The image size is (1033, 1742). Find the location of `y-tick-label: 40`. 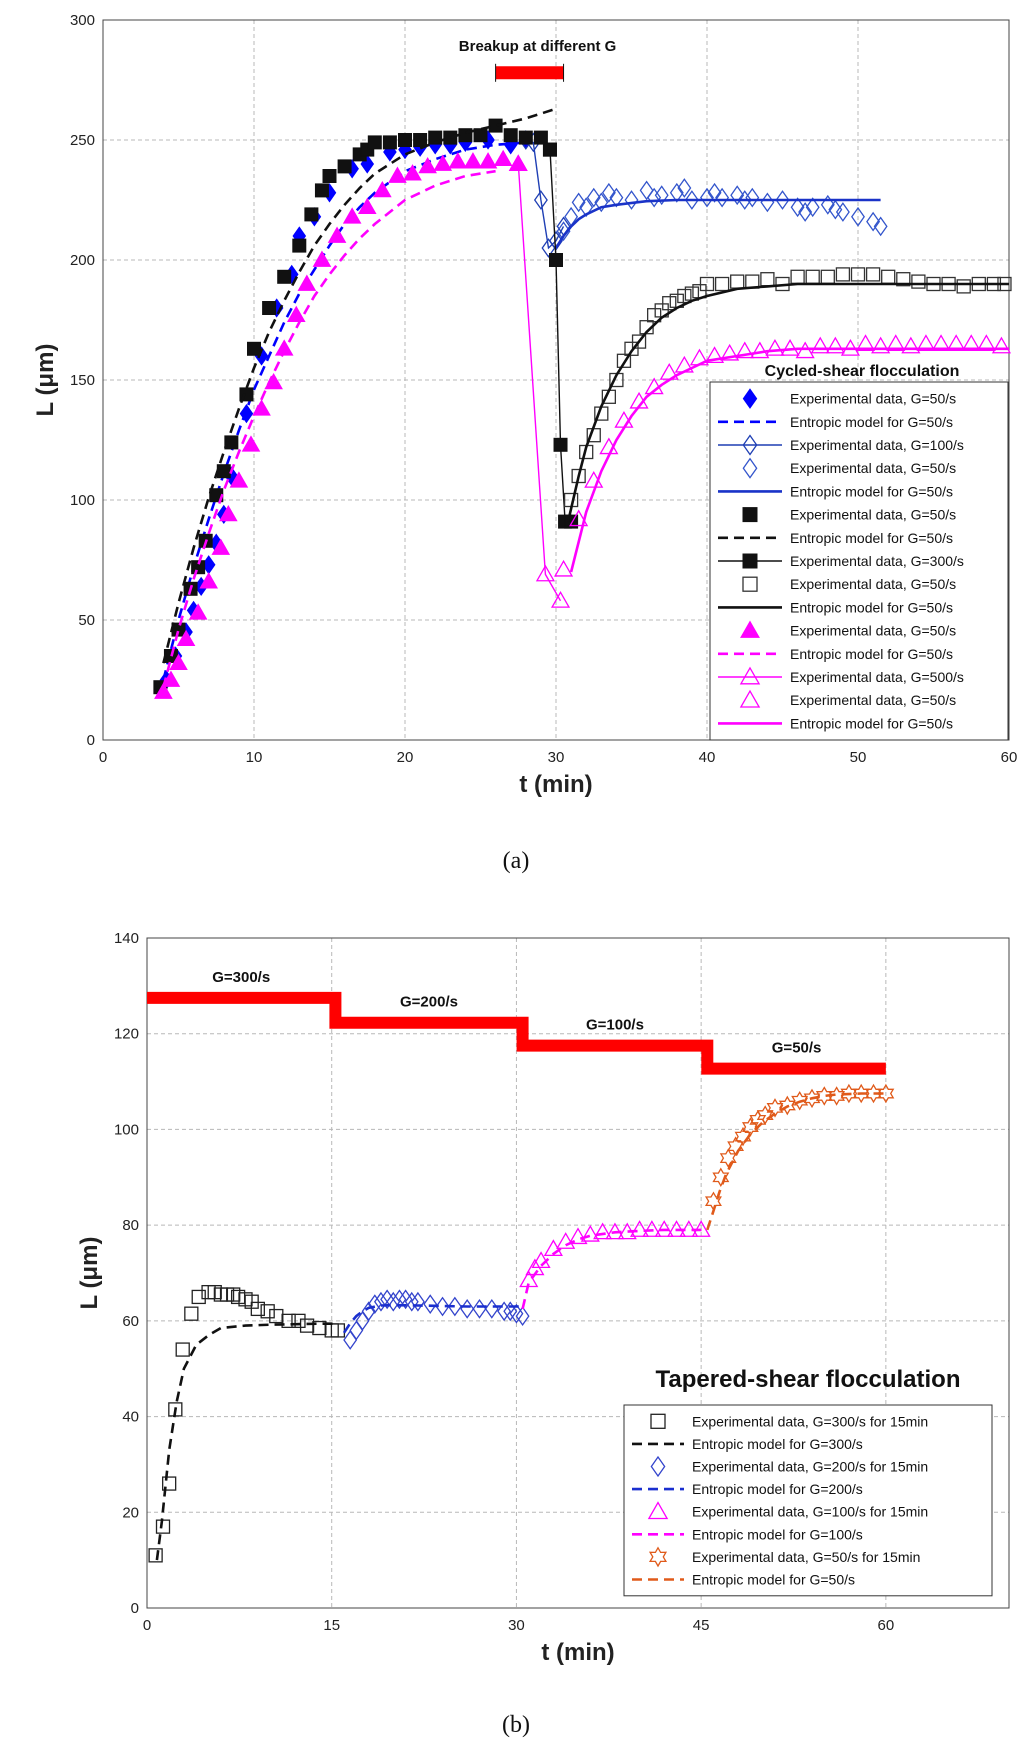

y-tick-label: 40 is located at coordinates (130, 1417).